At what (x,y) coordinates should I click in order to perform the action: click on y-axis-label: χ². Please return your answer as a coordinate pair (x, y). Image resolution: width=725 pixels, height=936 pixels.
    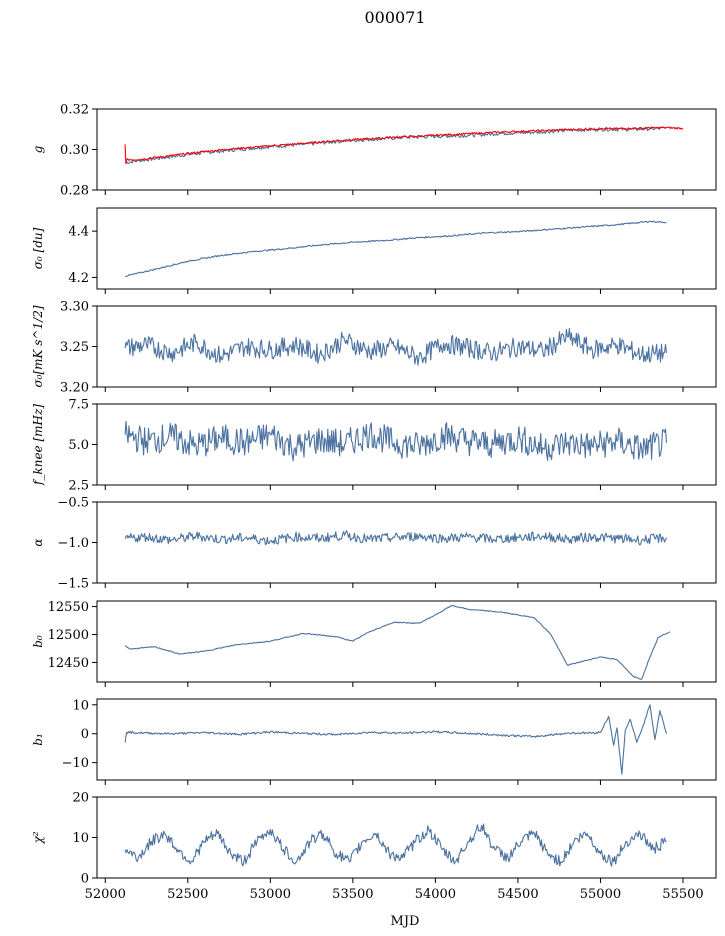
    Looking at the image, I should click on (38, 837).